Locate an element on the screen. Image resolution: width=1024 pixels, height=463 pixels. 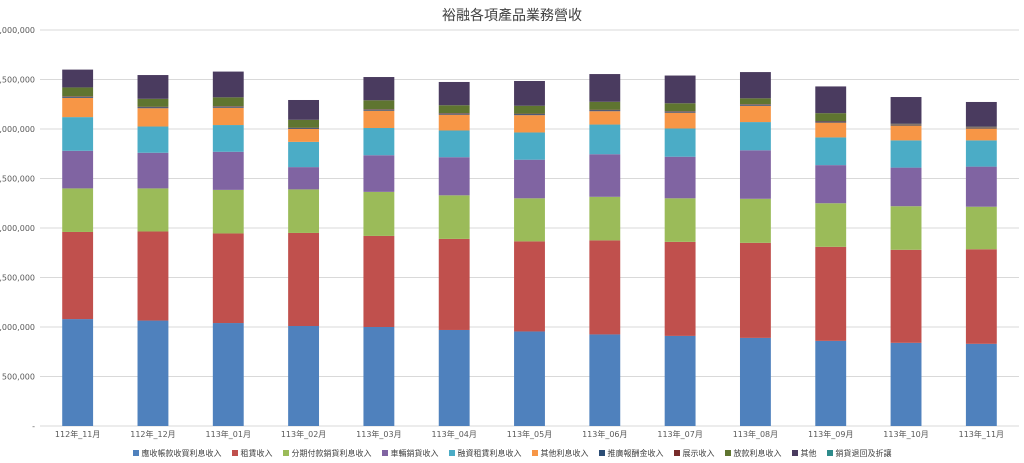
y-tick-label: 3,000,000 is located at coordinates (17, 129).